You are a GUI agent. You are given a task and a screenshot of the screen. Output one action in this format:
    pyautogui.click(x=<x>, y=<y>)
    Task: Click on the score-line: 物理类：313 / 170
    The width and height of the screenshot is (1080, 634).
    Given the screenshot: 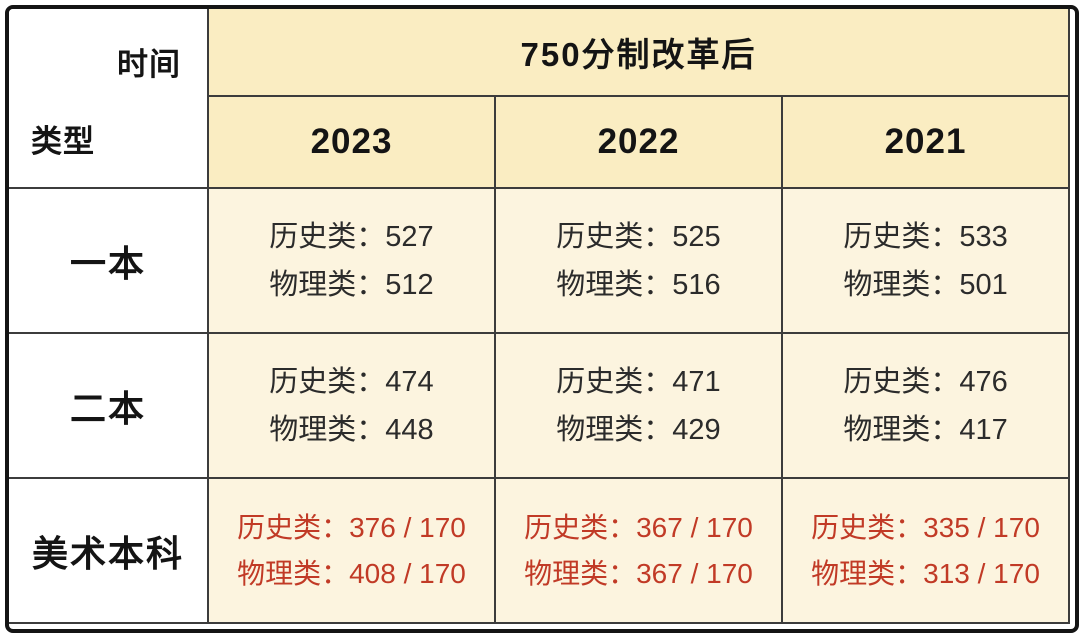 What is the action you would take?
    pyautogui.click(x=925, y=573)
    